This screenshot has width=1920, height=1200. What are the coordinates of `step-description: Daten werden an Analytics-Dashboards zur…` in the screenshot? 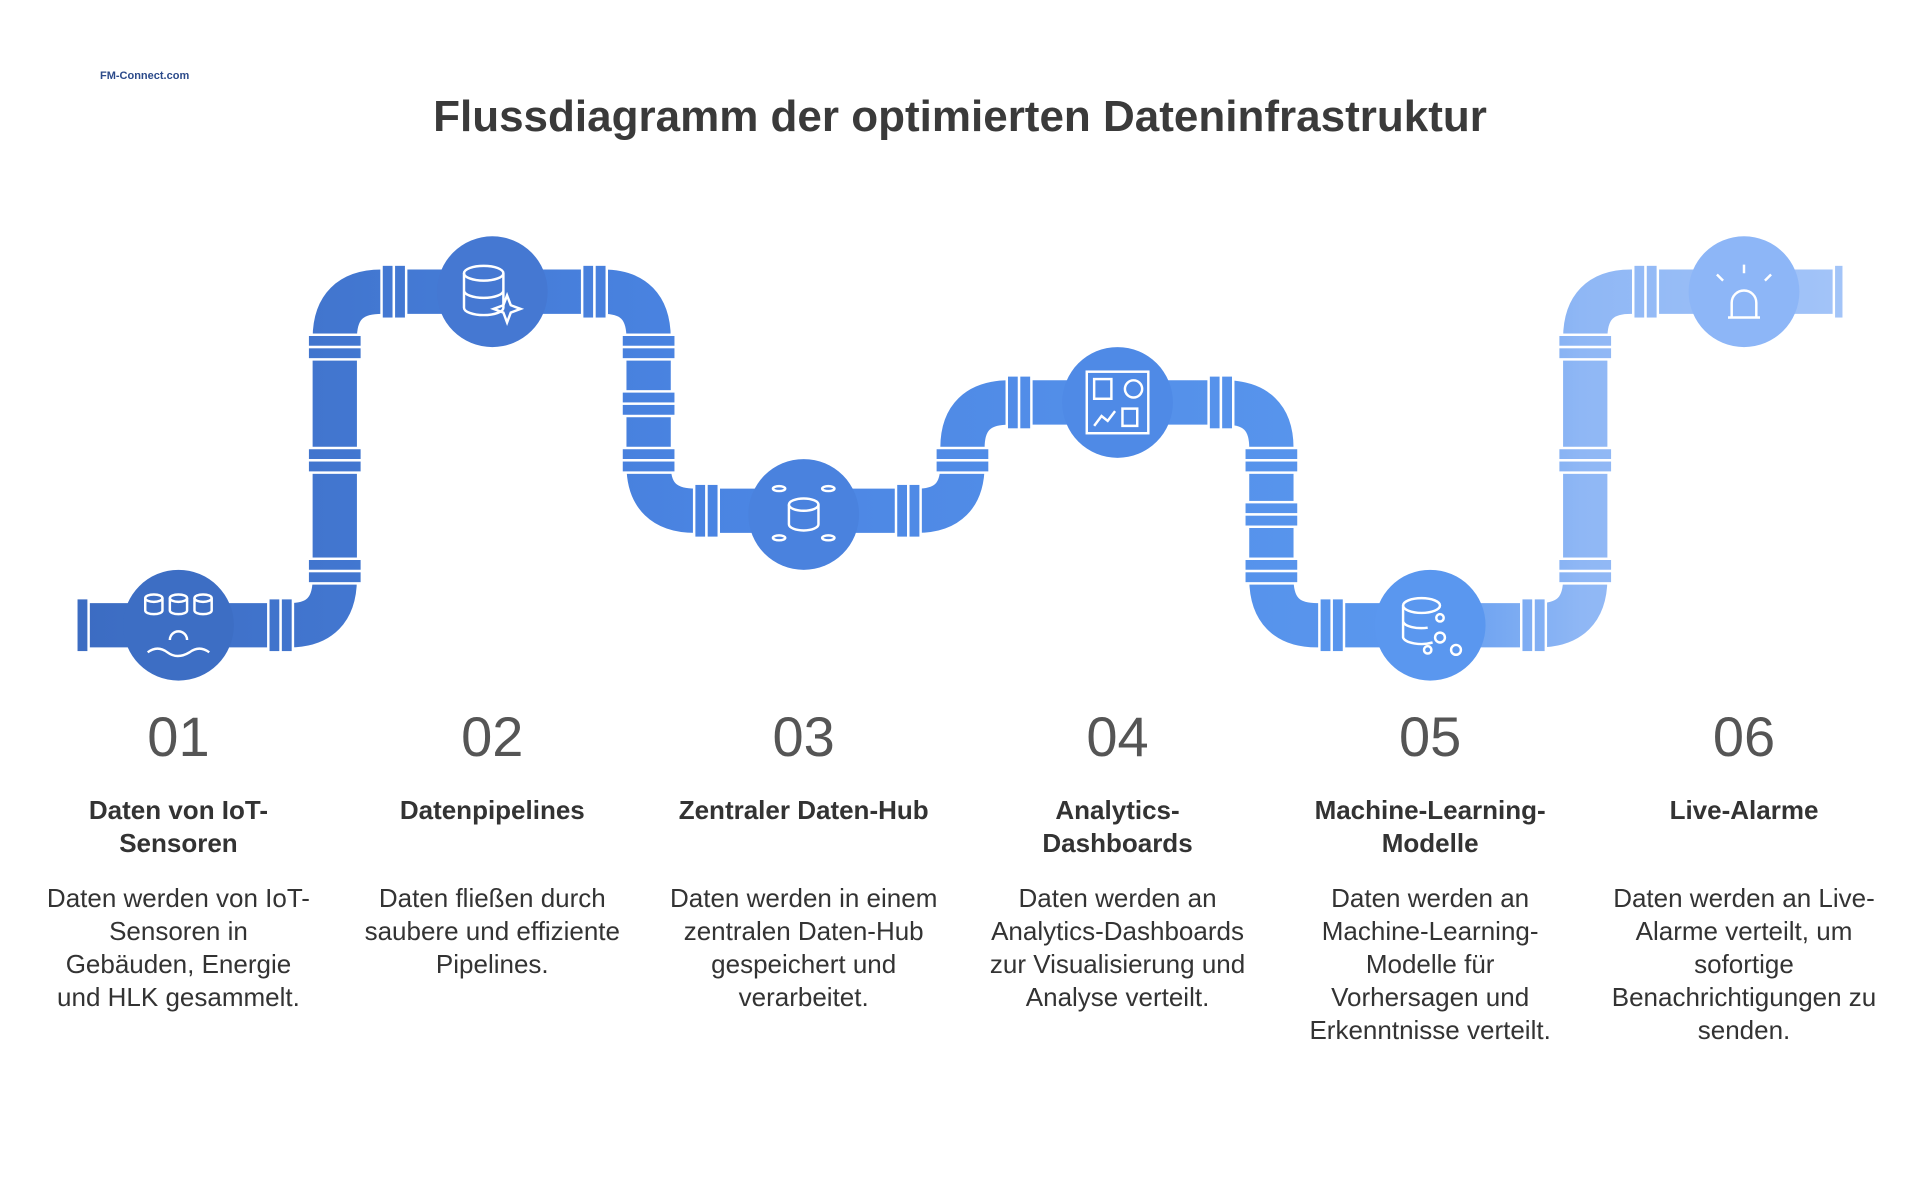 It's located at (1117, 947).